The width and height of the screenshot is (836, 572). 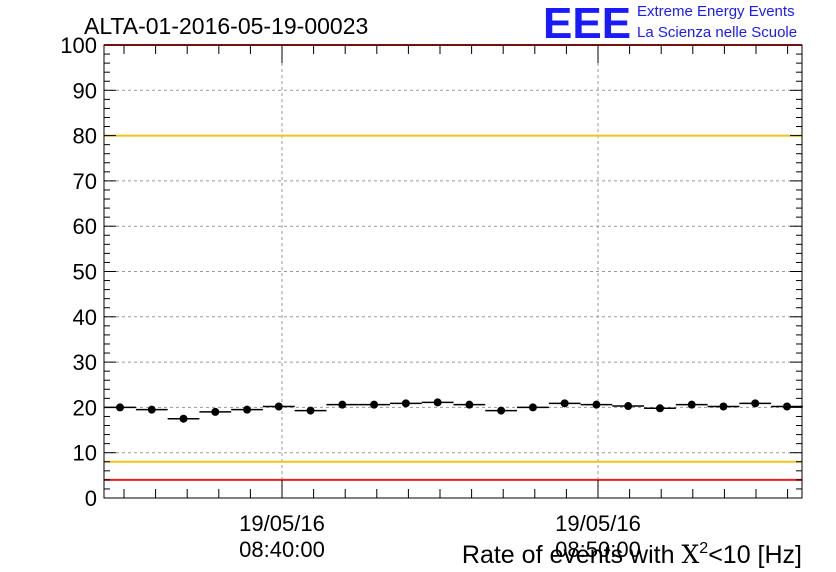 What do you see at coordinates (716, 11) in the screenshot?
I see `logo-line-1: Extreme Energy Events` at bounding box center [716, 11].